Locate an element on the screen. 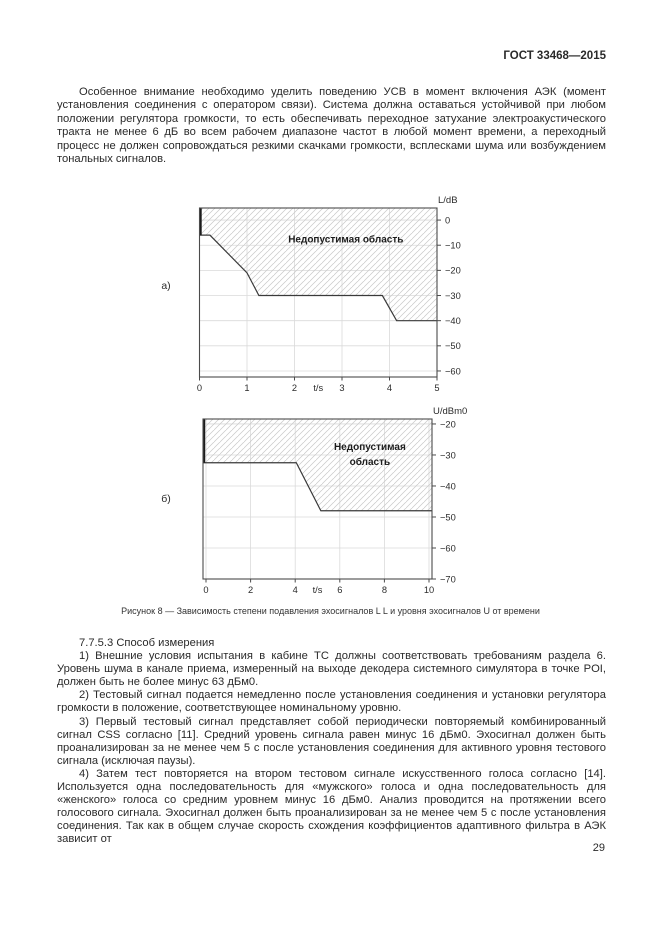  svg-text: Недопустимая область is located at coordinates (345, 239).